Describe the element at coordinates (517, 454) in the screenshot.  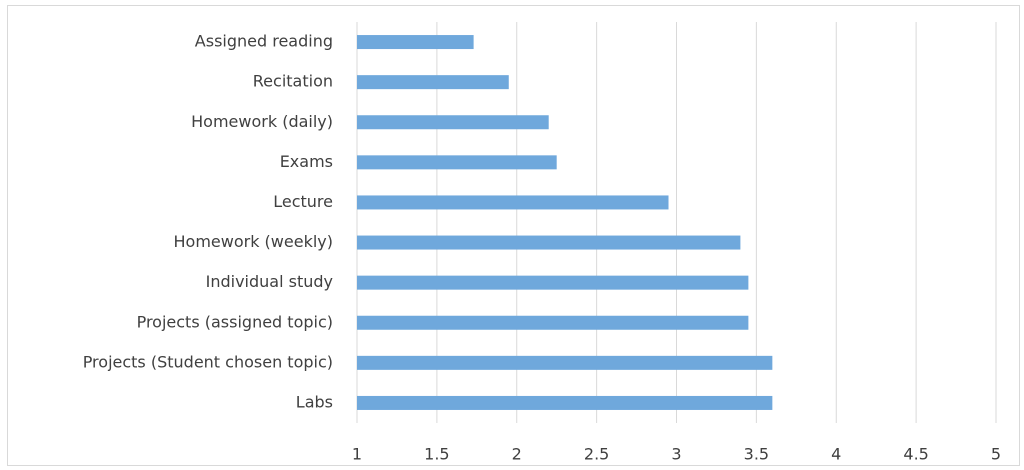
I see `x-tick-label: 2` at that location.